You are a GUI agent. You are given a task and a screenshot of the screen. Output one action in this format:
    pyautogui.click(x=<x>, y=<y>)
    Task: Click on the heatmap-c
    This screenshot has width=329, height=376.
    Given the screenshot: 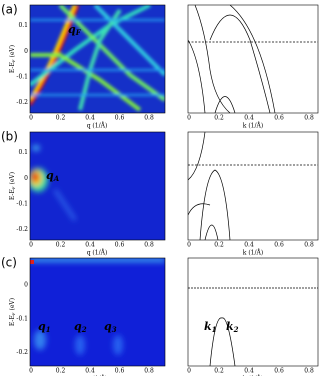 What is the action you would take?
    pyautogui.click(x=97, y=312)
    